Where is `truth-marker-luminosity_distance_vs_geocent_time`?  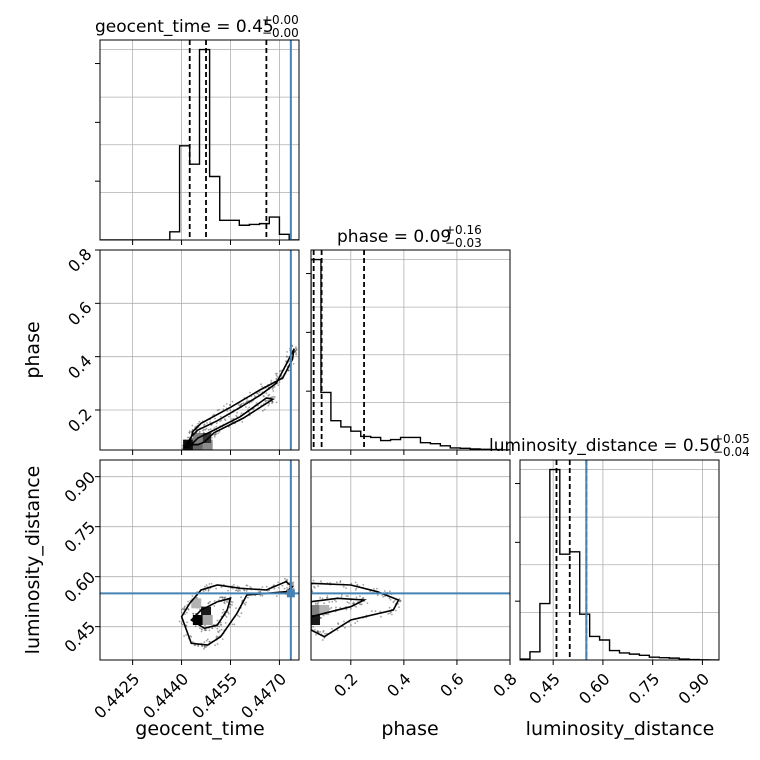
truth-marker-luminosity_distance_vs_geocent_time is located at coordinates (290, 593).